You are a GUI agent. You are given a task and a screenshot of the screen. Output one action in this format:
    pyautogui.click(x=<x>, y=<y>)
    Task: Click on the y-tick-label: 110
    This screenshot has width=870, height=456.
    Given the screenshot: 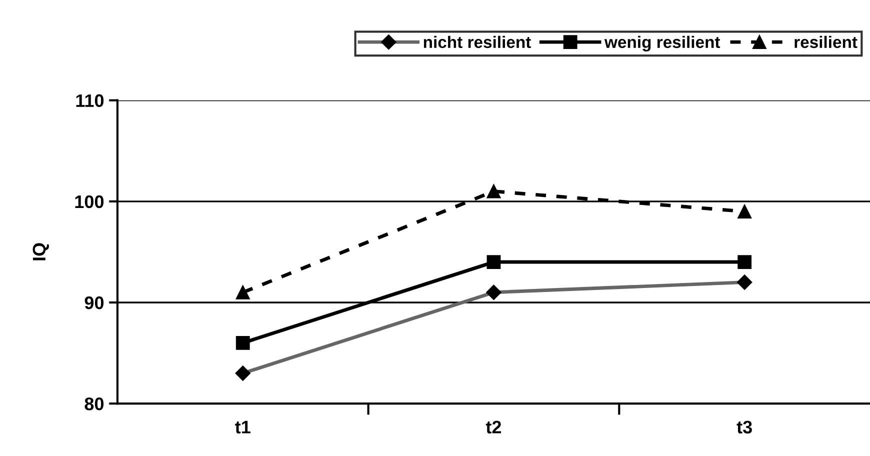 What is the action you would take?
    pyautogui.click(x=90, y=101)
    